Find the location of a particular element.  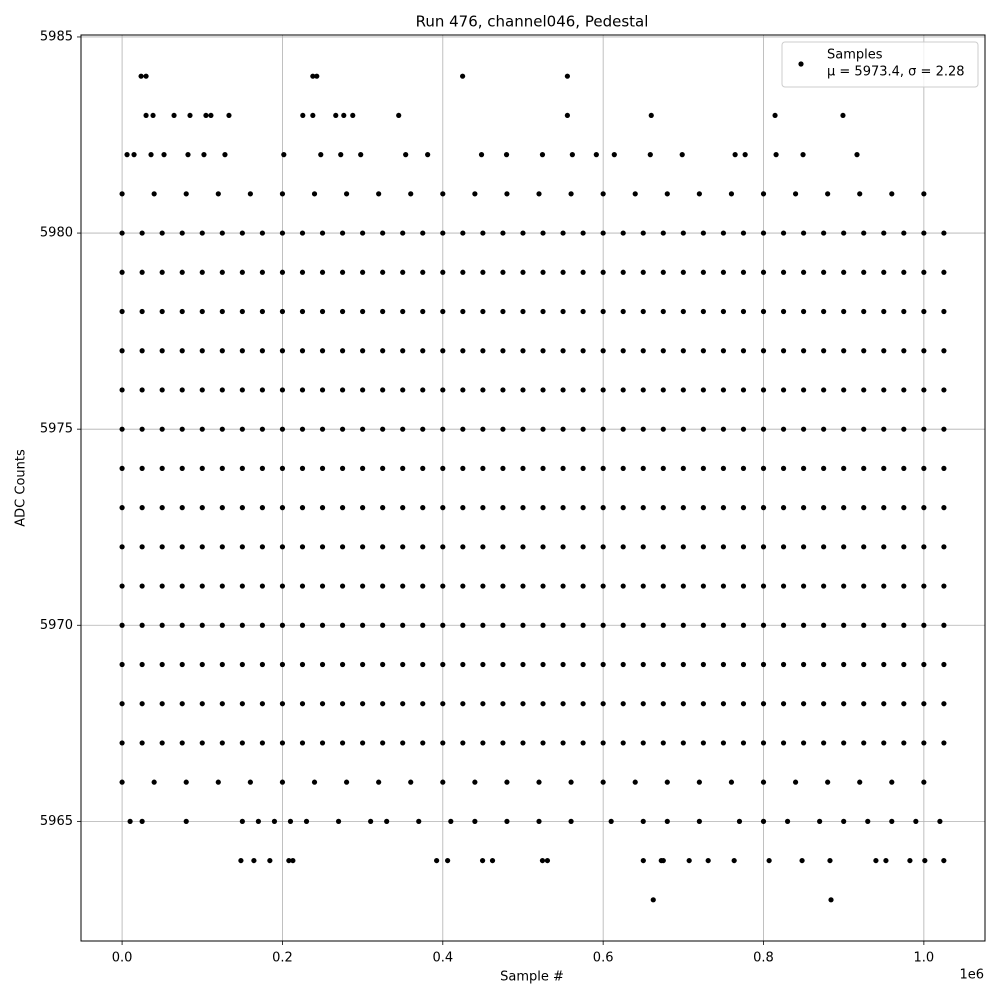

y-tick-label: 5965 is located at coordinates (56, 821).